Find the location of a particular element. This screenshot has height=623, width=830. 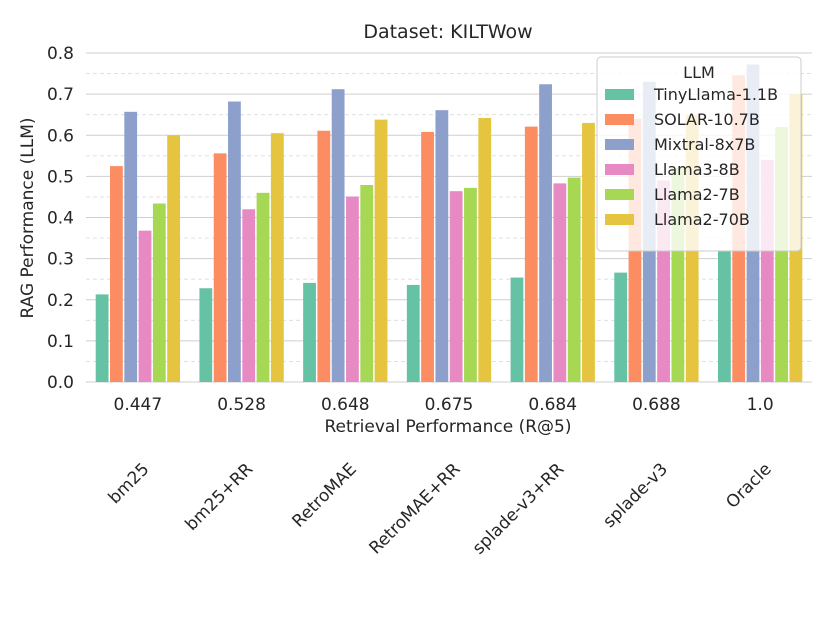

retriever-label: RetroMAE is located at coordinates (325, 495).